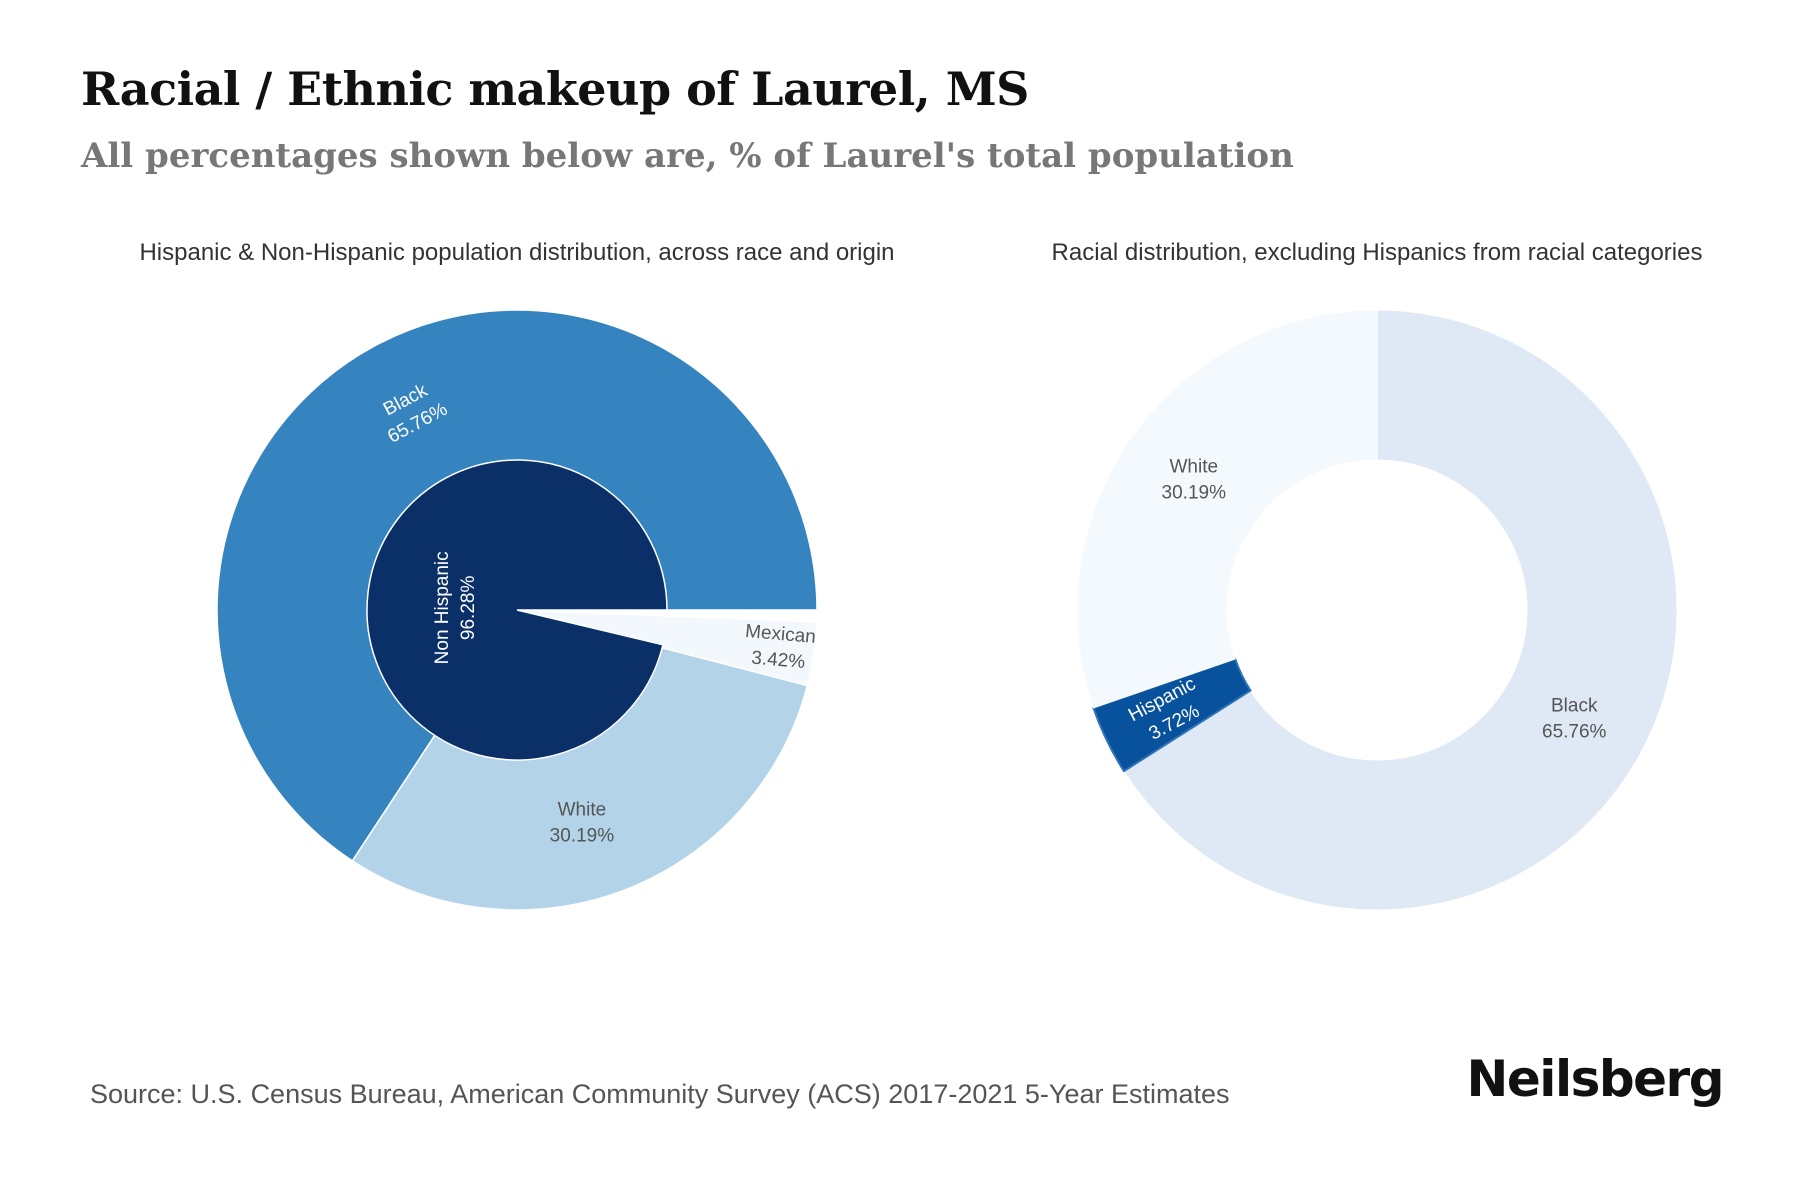  I want to click on outer-label-white: White 30.19%, so click(582, 822).